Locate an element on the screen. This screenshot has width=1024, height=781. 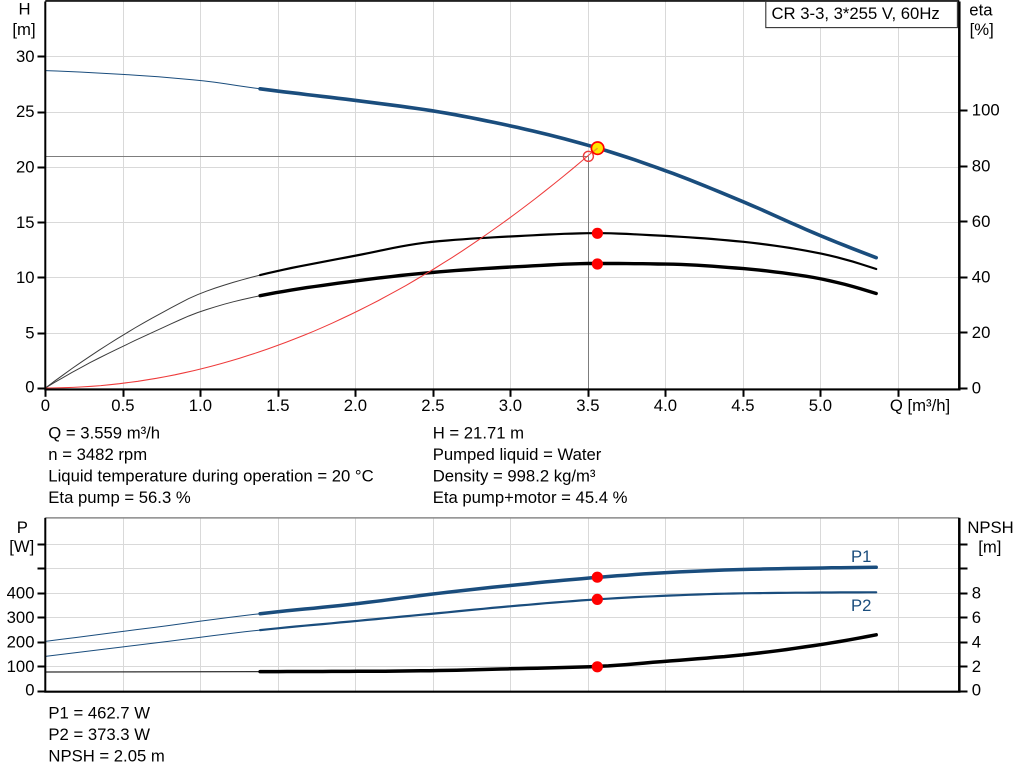
svg-text: eta is located at coordinates (981, 9).